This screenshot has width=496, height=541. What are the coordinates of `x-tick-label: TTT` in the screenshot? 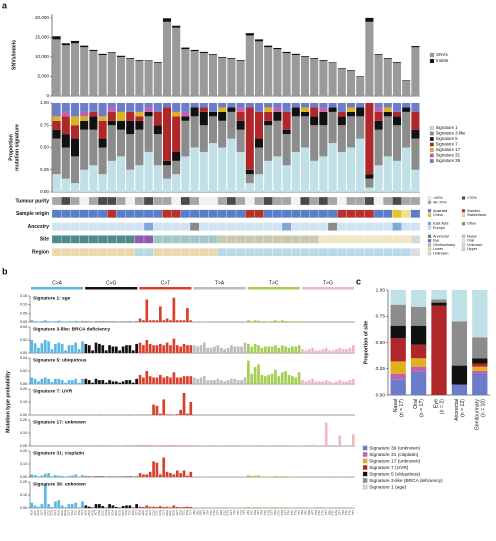 It's located at (353, 512).